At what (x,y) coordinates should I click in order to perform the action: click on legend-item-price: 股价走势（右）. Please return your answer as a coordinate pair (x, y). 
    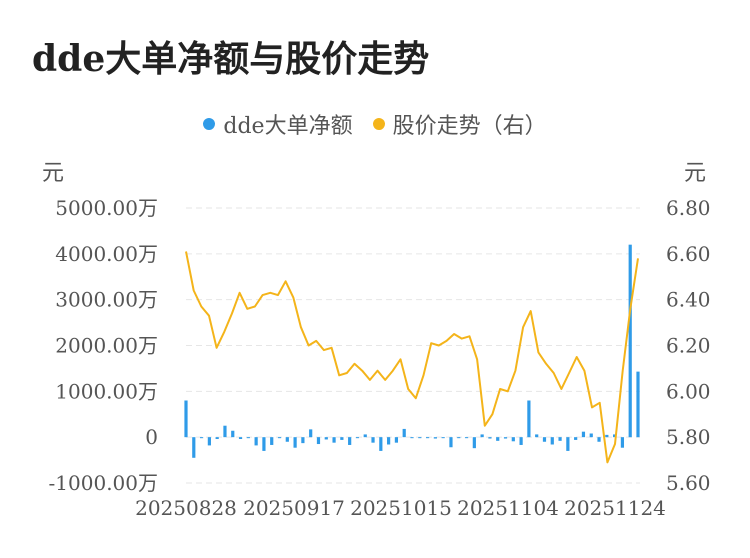
    Looking at the image, I should click on (459, 124).